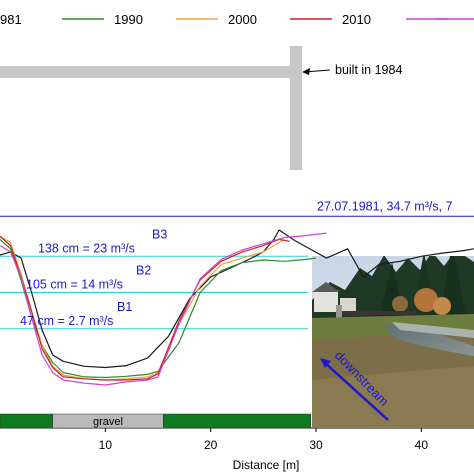 This screenshot has width=474, height=474. Describe the element at coordinates (296, 108) in the screenshot. I see `structure-vertical-bar` at that location.